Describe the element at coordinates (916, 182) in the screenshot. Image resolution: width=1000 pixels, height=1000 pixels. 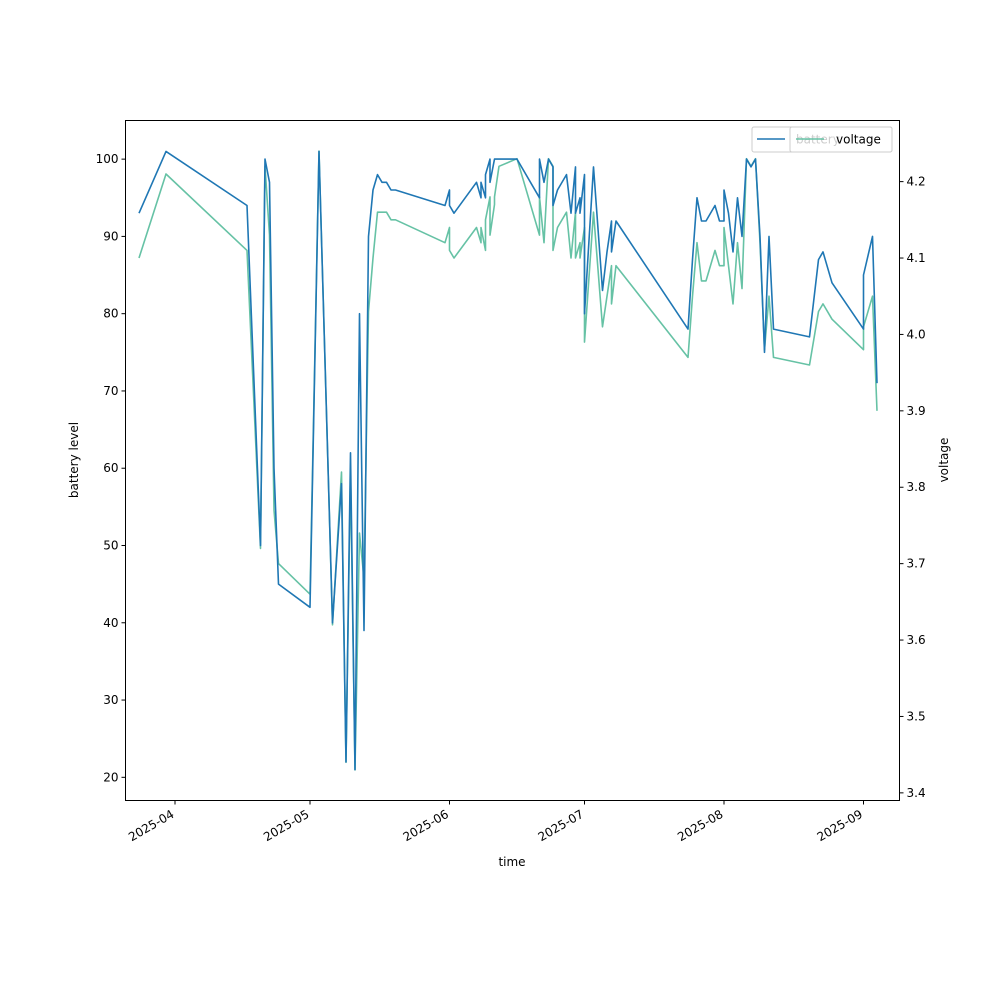
I see `y-right-tick-label: 4.2` at that location.